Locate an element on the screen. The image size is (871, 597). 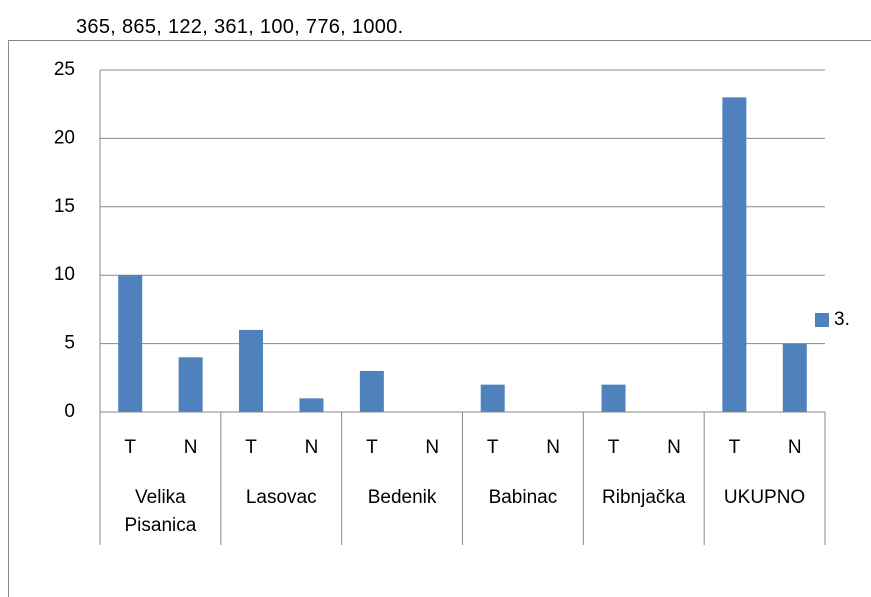
y-tick-label: 0 is located at coordinates (69, 411).